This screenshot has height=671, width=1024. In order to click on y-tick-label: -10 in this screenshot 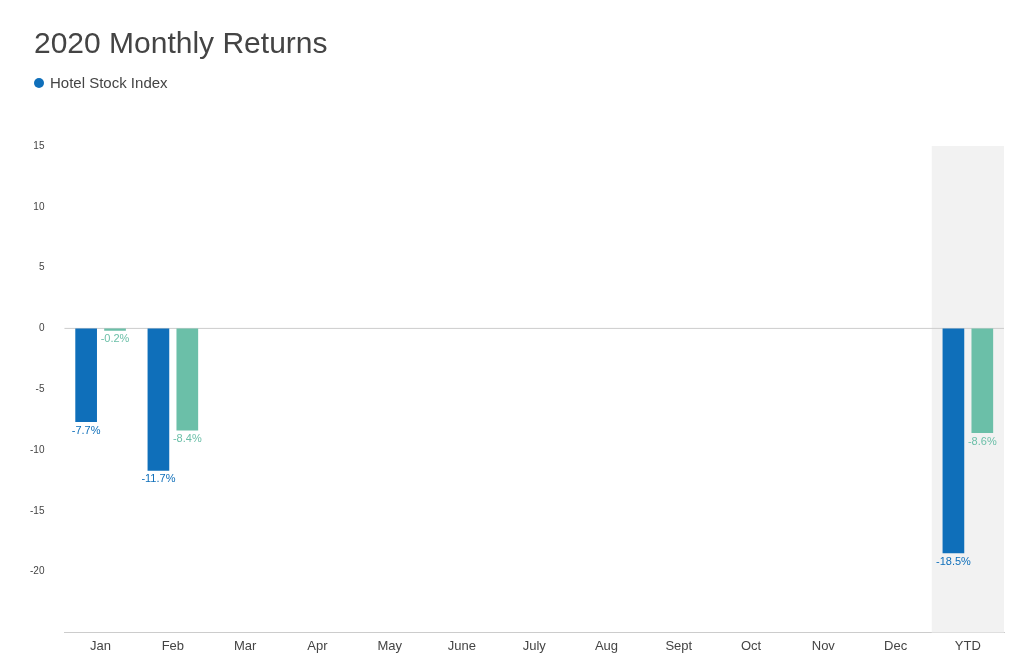, I will do `click(37, 449)`.